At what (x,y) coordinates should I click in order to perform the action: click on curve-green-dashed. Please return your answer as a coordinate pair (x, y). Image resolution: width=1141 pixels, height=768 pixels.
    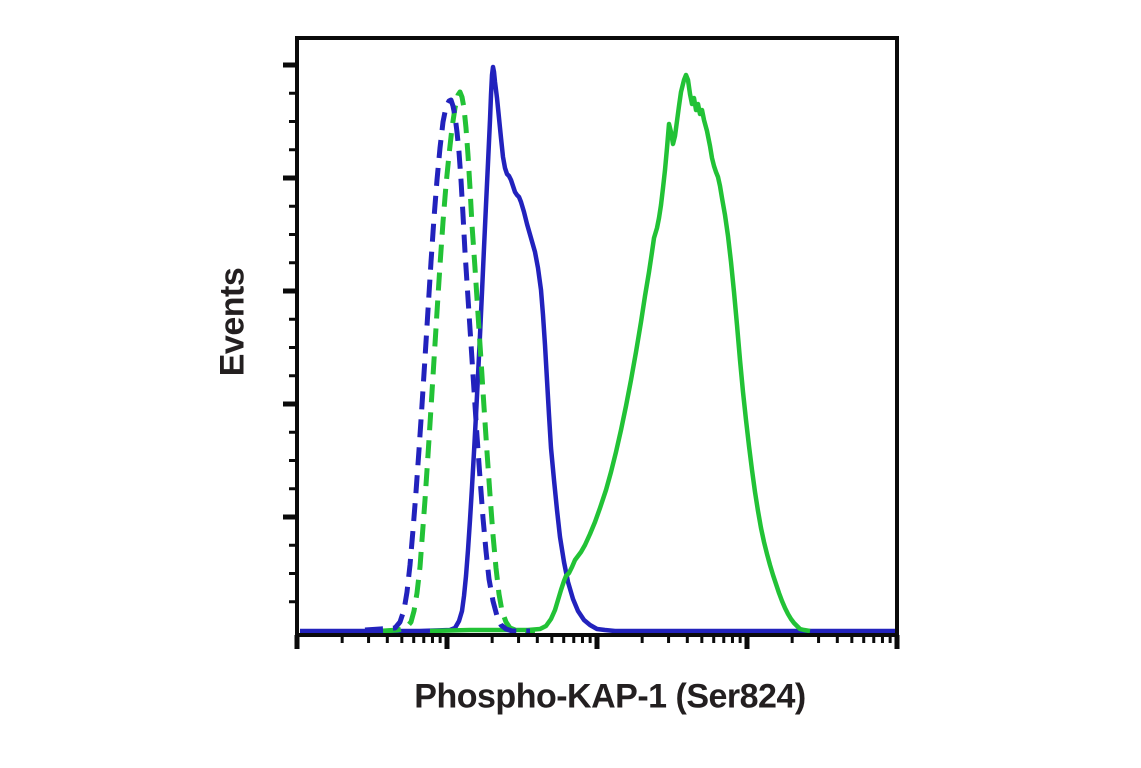
    Looking at the image, I should click on (459, 361).